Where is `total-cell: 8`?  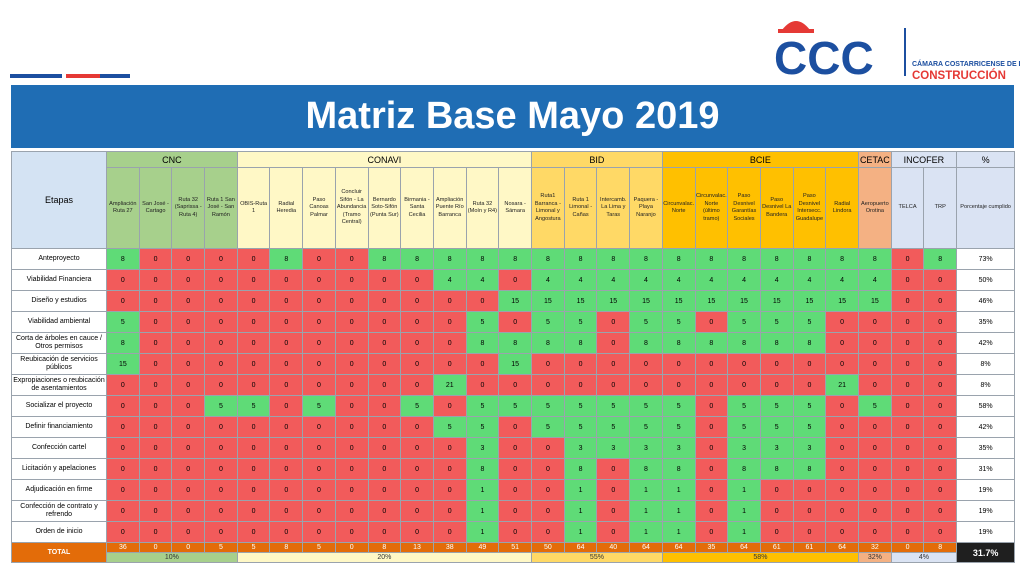 total-cell: 8 is located at coordinates (286, 547).